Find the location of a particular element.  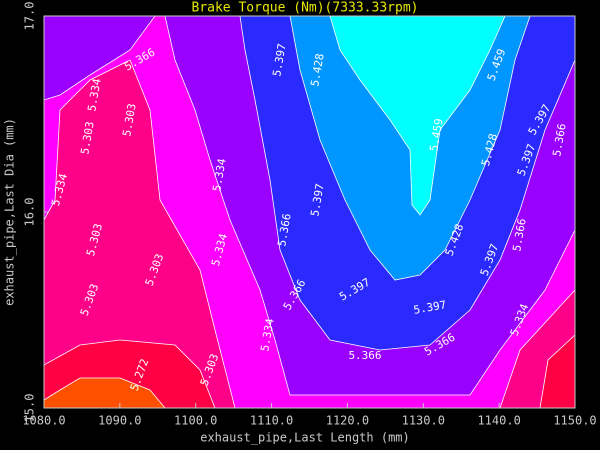

x-tick-label: 1090.0 is located at coordinates (119, 421).